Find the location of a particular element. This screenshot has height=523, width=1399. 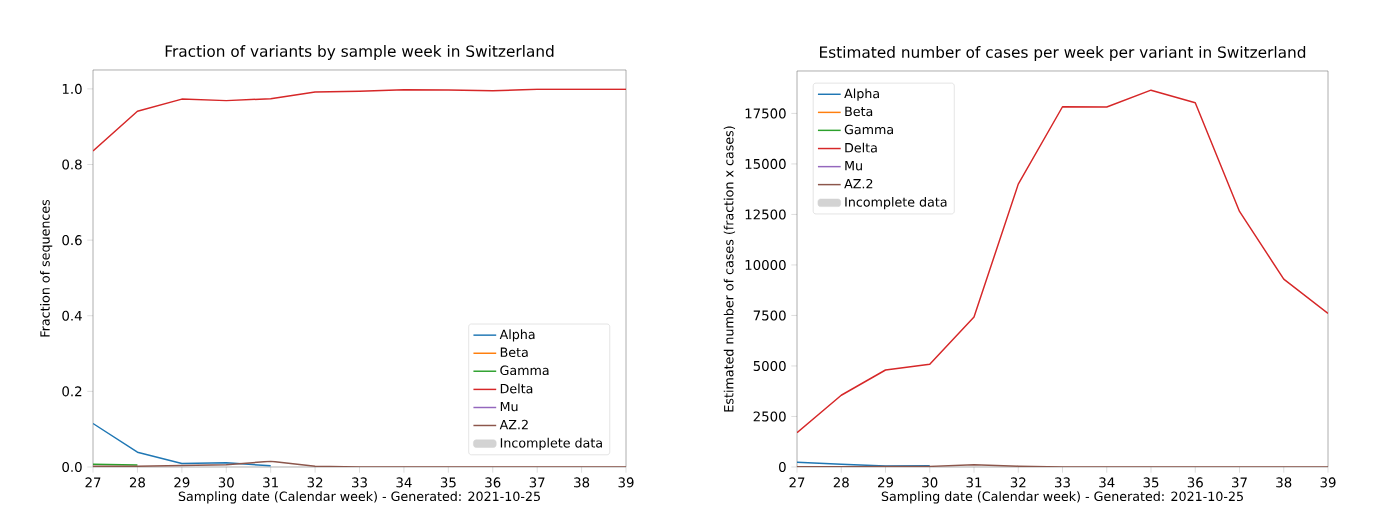

y-tick-label: 12500 is located at coordinates (765, 214).